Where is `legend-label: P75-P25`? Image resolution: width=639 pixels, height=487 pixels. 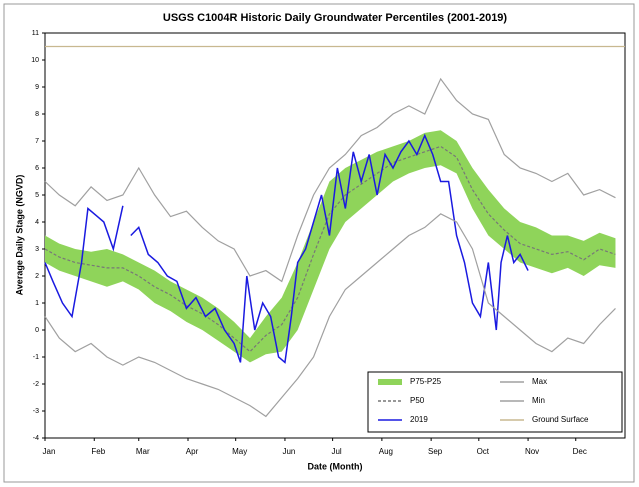 legend-label: P75-P25 is located at coordinates (426, 381).